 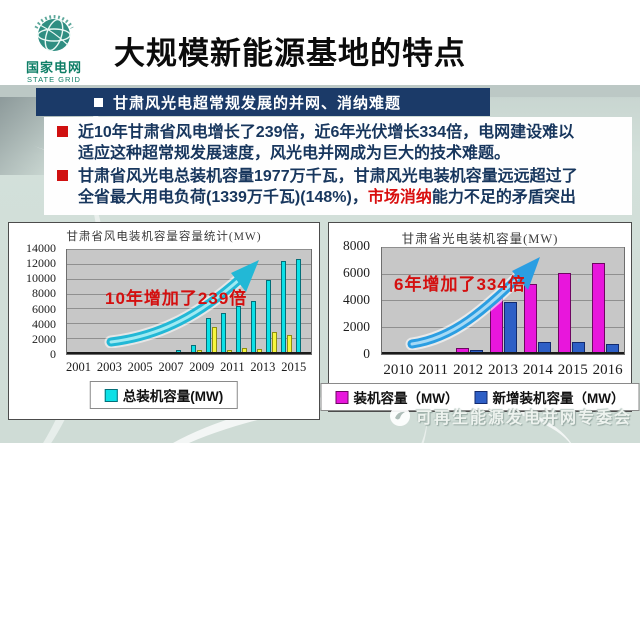 I want to click on section-title-bar: 甘肃风光电超常规发展的并网、消纳难题, so click(x=263, y=102).